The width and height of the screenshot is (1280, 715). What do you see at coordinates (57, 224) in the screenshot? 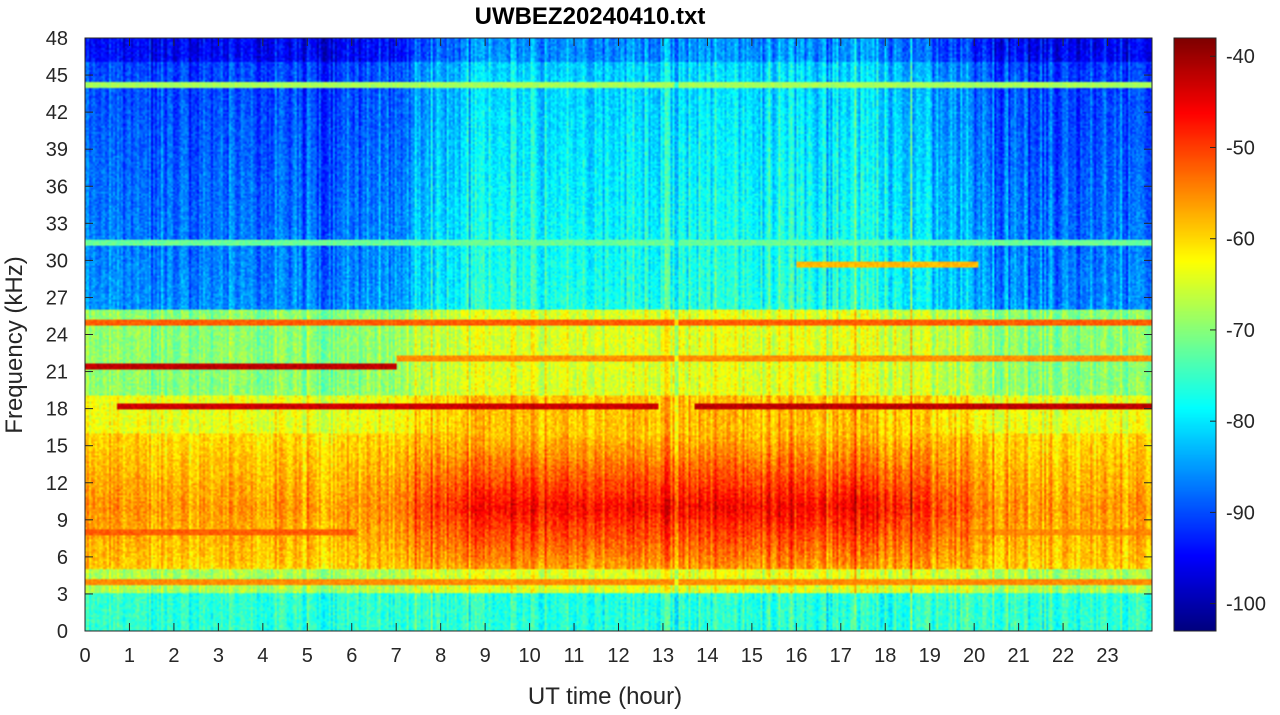
I see `y-tick-label: 33` at bounding box center [57, 224].